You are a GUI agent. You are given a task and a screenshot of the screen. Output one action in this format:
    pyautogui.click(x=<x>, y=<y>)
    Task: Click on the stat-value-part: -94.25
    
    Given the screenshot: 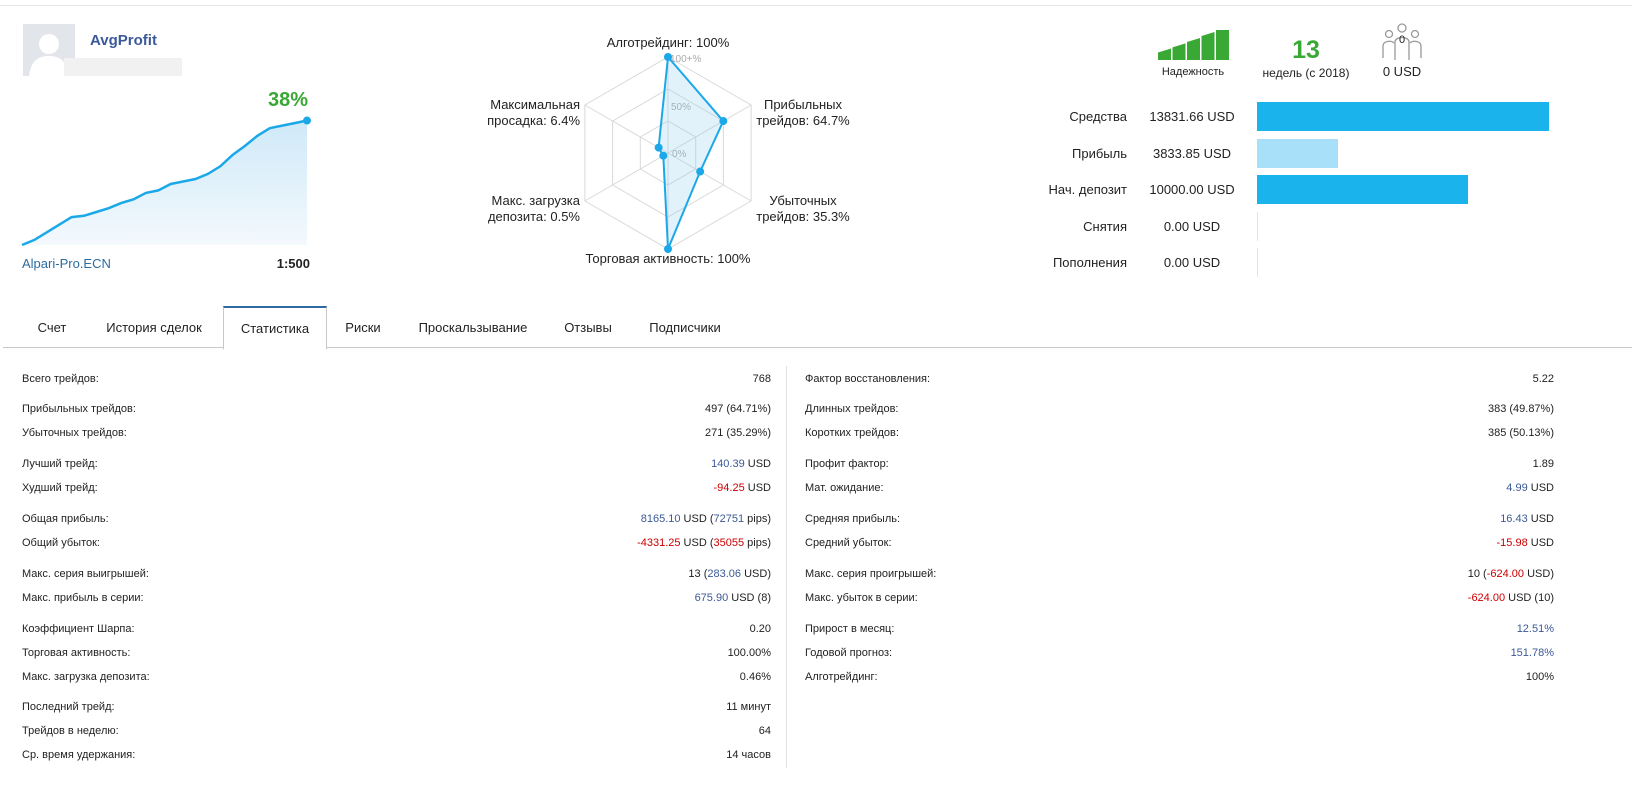 What is the action you would take?
    pyautogui.click(x=729, y=488)
    